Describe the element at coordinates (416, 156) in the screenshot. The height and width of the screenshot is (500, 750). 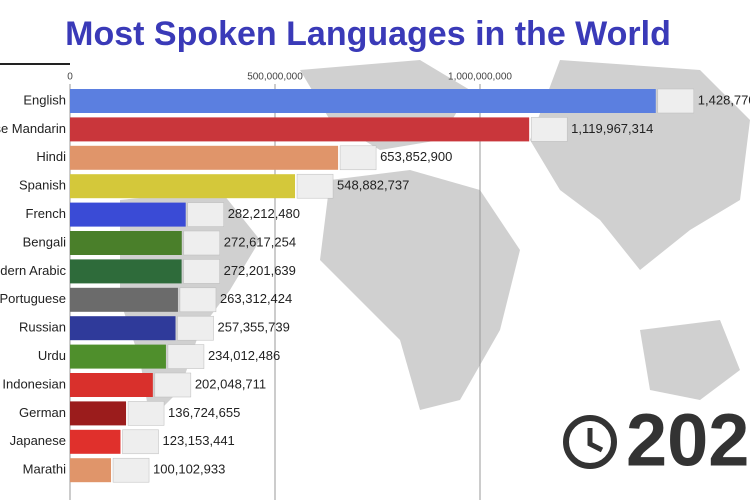
I see `value-label: 653,852,900` at that location.